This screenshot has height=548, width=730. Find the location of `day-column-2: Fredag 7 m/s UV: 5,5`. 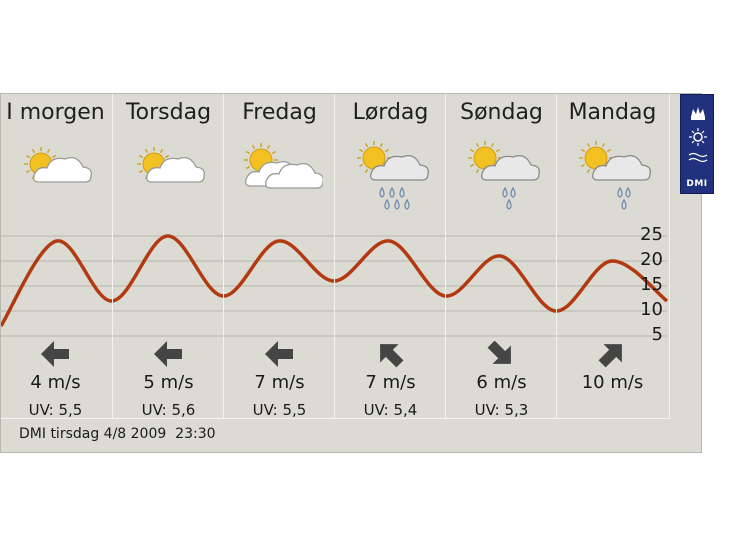

day-column-2: Fredag 7 m/s UV: 5,5 is located at coordinates (279, 256).